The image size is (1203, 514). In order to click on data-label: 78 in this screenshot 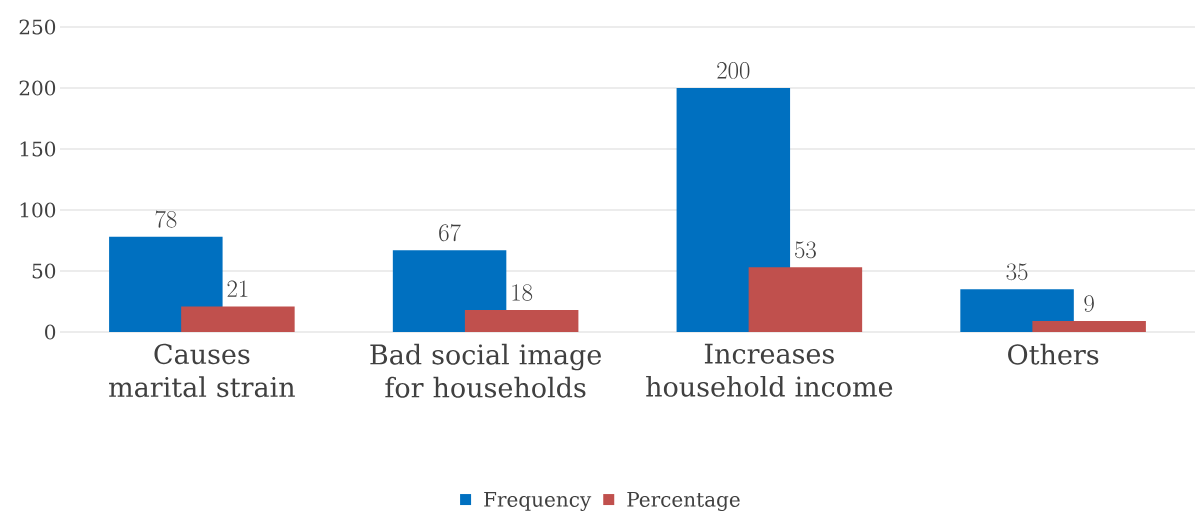, I will do `click(166, 219)`.